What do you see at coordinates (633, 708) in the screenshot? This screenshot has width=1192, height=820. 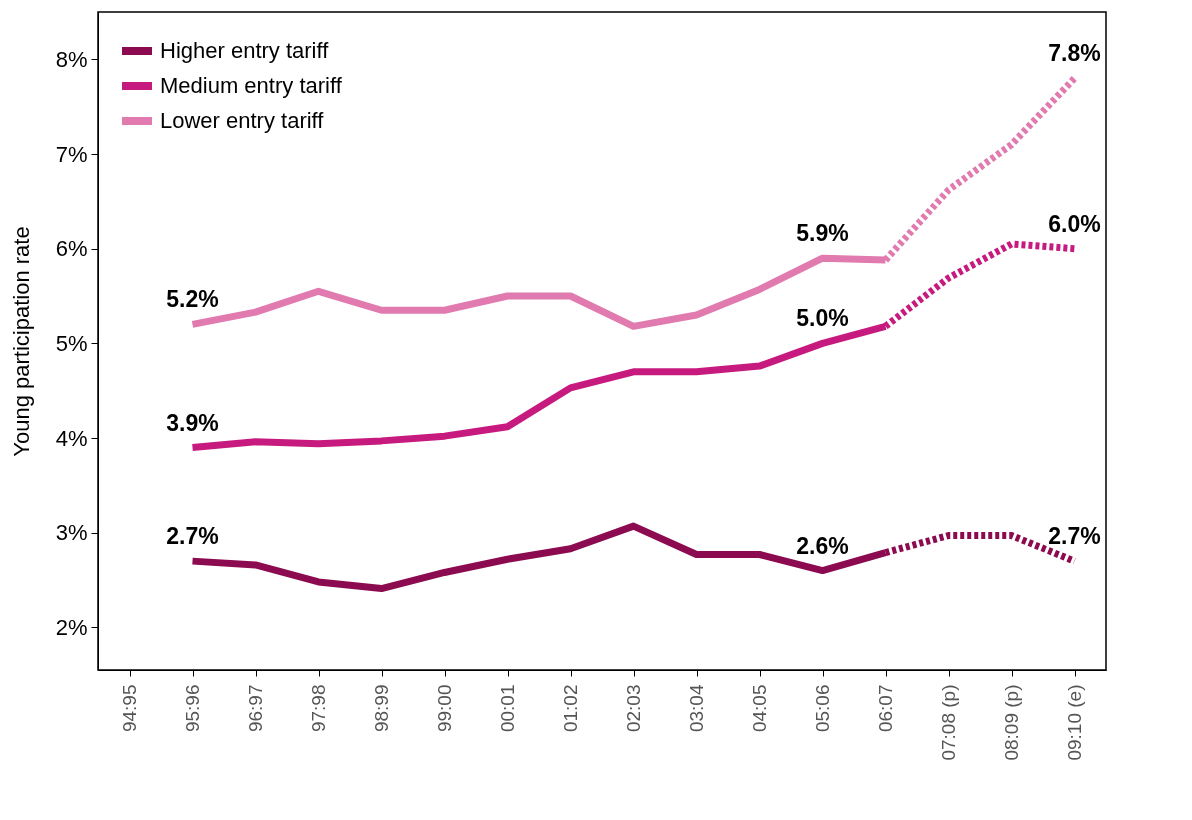 I see `x-tick-label: 02:03` at bounding box center [633, 708].